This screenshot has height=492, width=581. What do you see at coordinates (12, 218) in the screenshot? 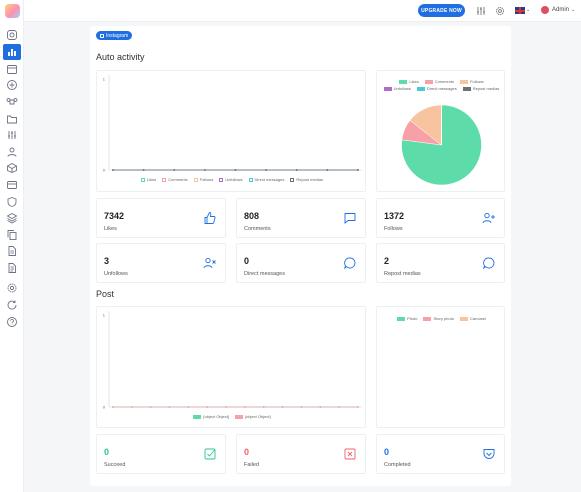
I see `layers-icon` at bounding box center [12, 218].